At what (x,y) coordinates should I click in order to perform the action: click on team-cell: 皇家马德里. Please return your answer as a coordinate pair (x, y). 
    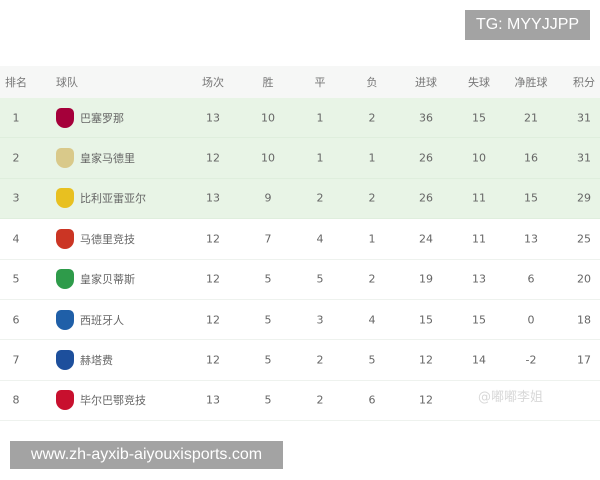
    Looking at the image, I should click on (95, 158).